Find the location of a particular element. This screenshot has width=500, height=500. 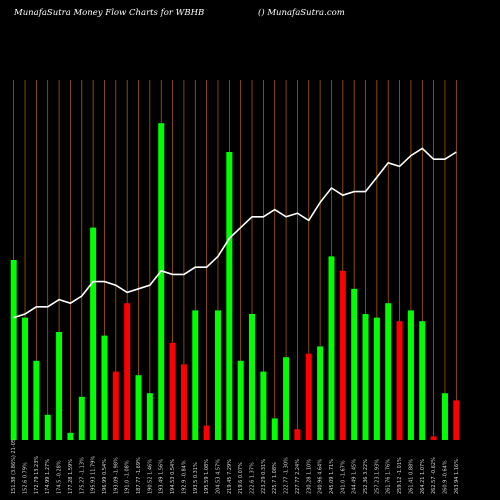

x-tick-label: 223.29 0.31% is located at coordinates (264, 476).